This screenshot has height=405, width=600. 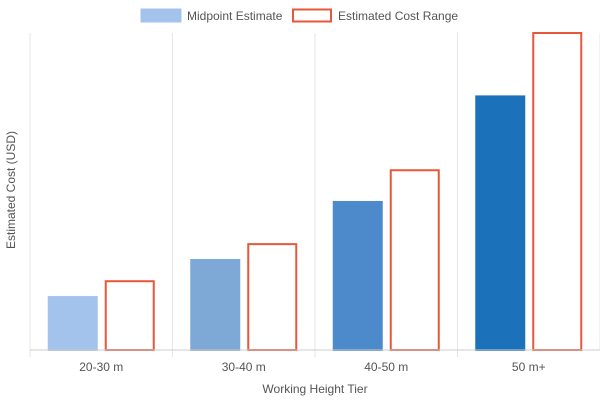 What do you see at coordinates (312, 15) in the screenshot?
I see `legend-swatch-range` at bounding box center [312, 15].